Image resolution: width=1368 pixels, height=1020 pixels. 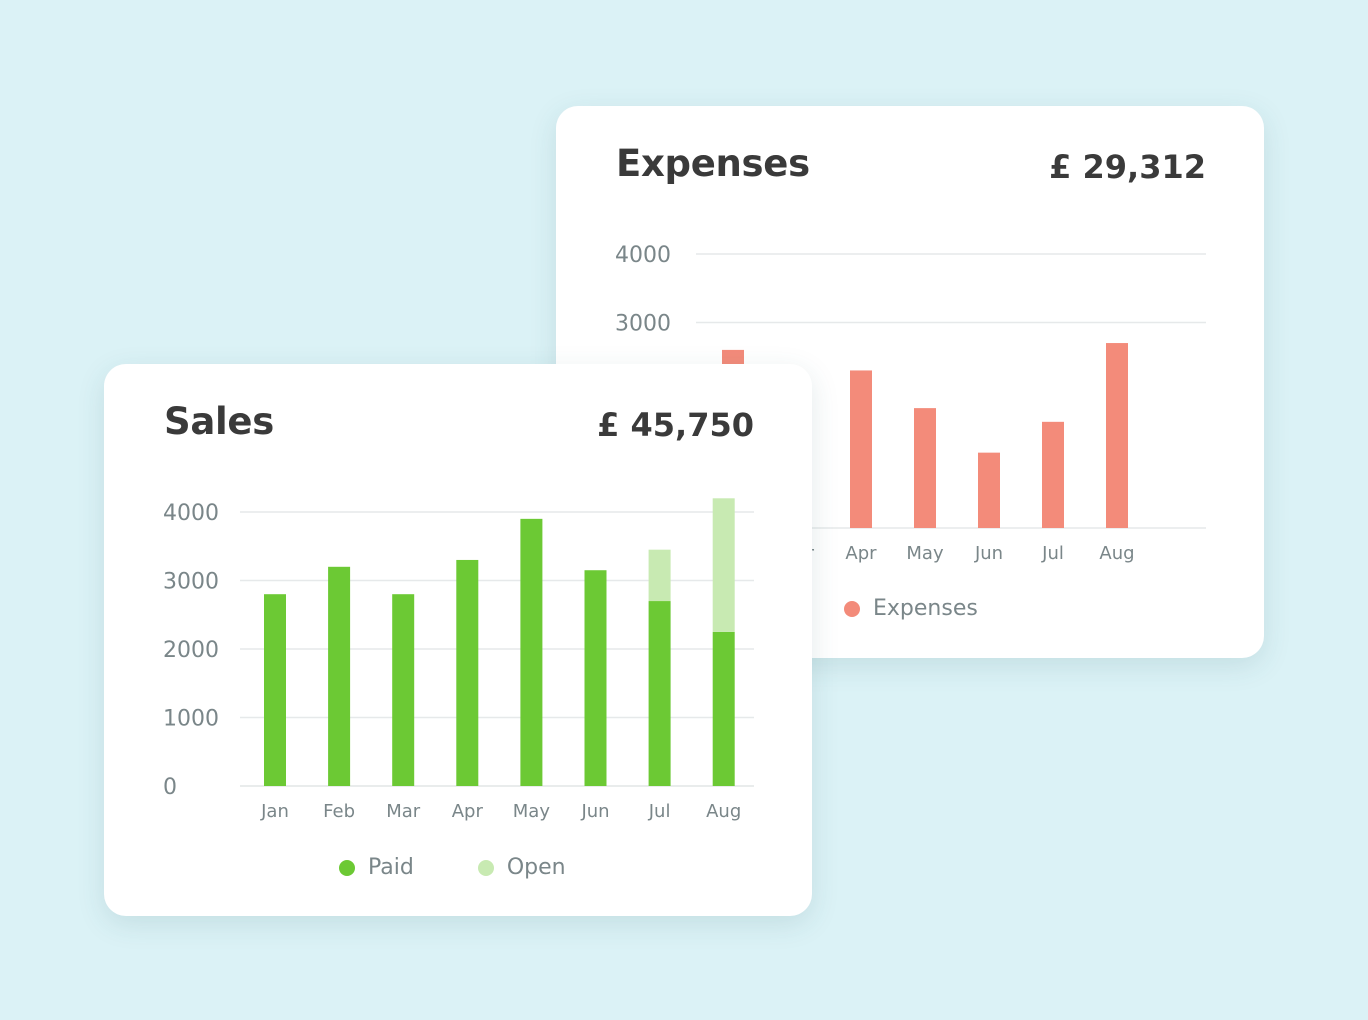 What do you see at coordinates (1053, 474) in the screenshot?
I see `bar-expenses-jul` at bounding box center [1053, 474].